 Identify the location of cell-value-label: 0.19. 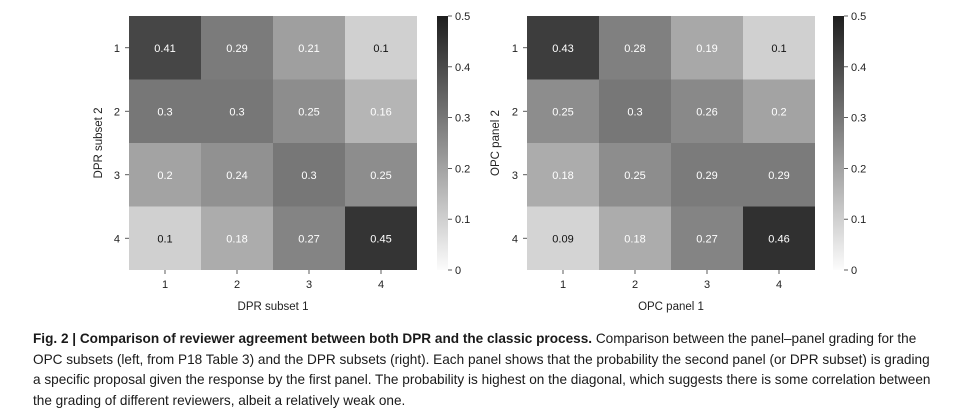
(706, 49).